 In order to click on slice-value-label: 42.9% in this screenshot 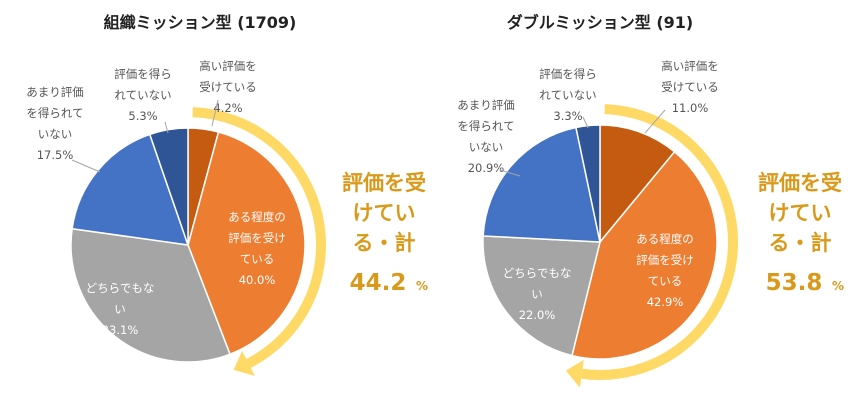, I will do `click(665, 302)`.